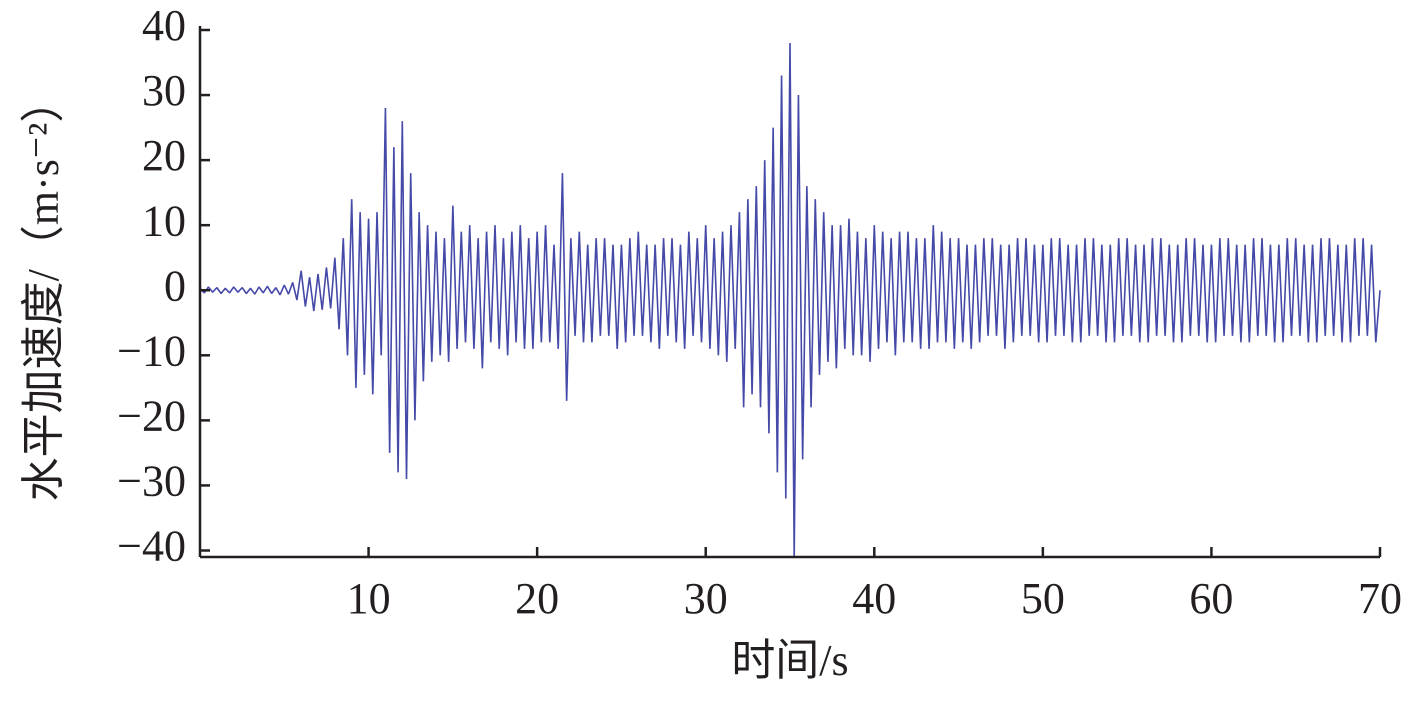 The height and width of the screenshot is (702, 1408). Describe the element at coordinates (175, 285) in the screenshot. I see `y-tick-label: 0` at that location.